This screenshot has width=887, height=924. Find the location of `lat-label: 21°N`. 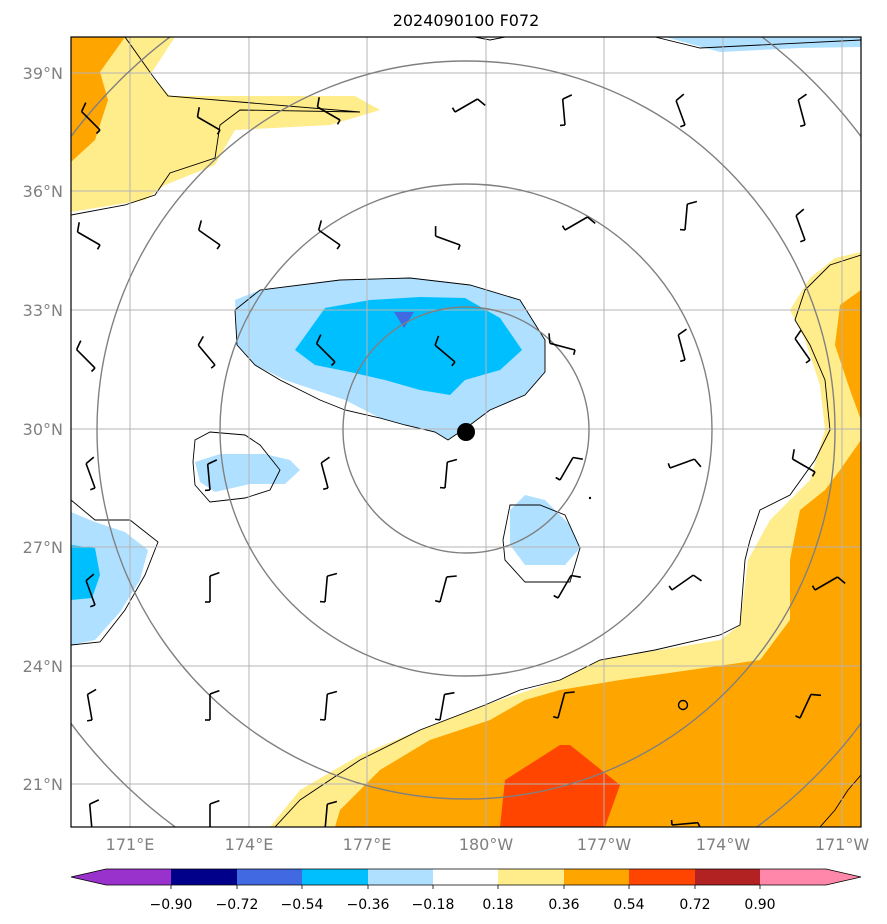

lat-label: 21°N is located at coordinates (43, 784).